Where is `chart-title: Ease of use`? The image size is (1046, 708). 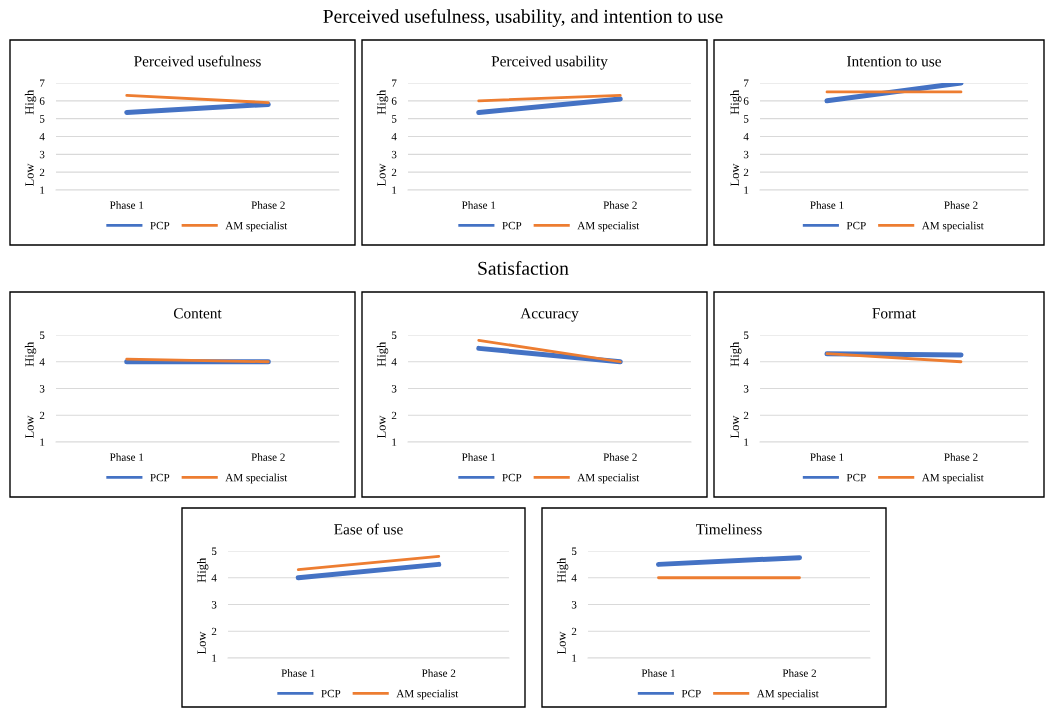 chart-title: Ease of use is located at coordinates (368, 529).